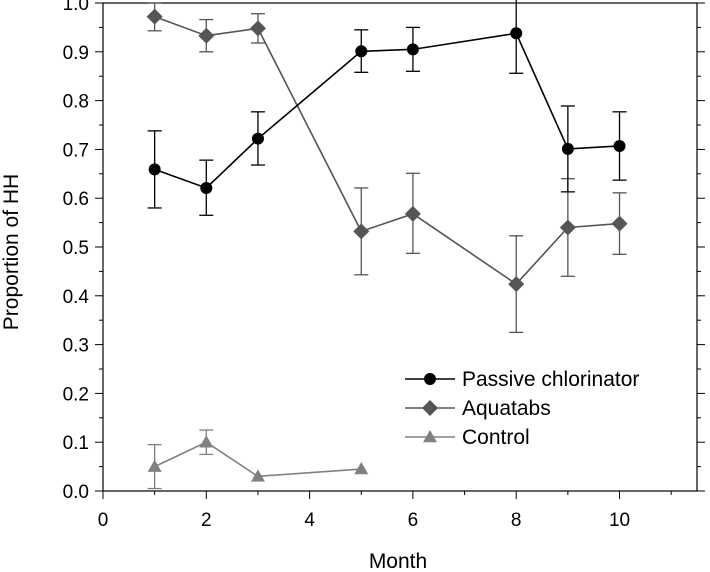  Describe the element at coordinates (516, 520) in the screenshot. I see `x-tick-label: 8` at that location.